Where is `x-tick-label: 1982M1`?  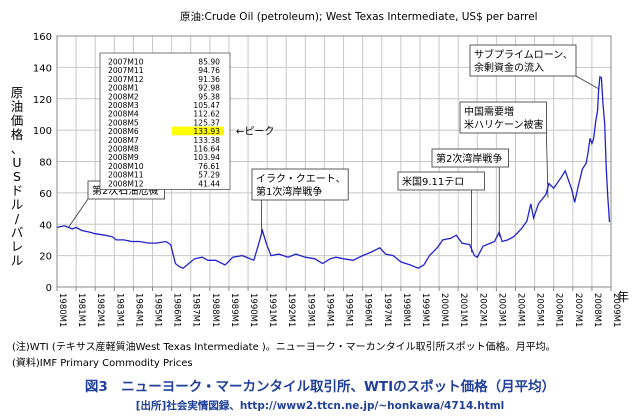
x-tick-label: 1982M1 is located at coordinates (100, 310).